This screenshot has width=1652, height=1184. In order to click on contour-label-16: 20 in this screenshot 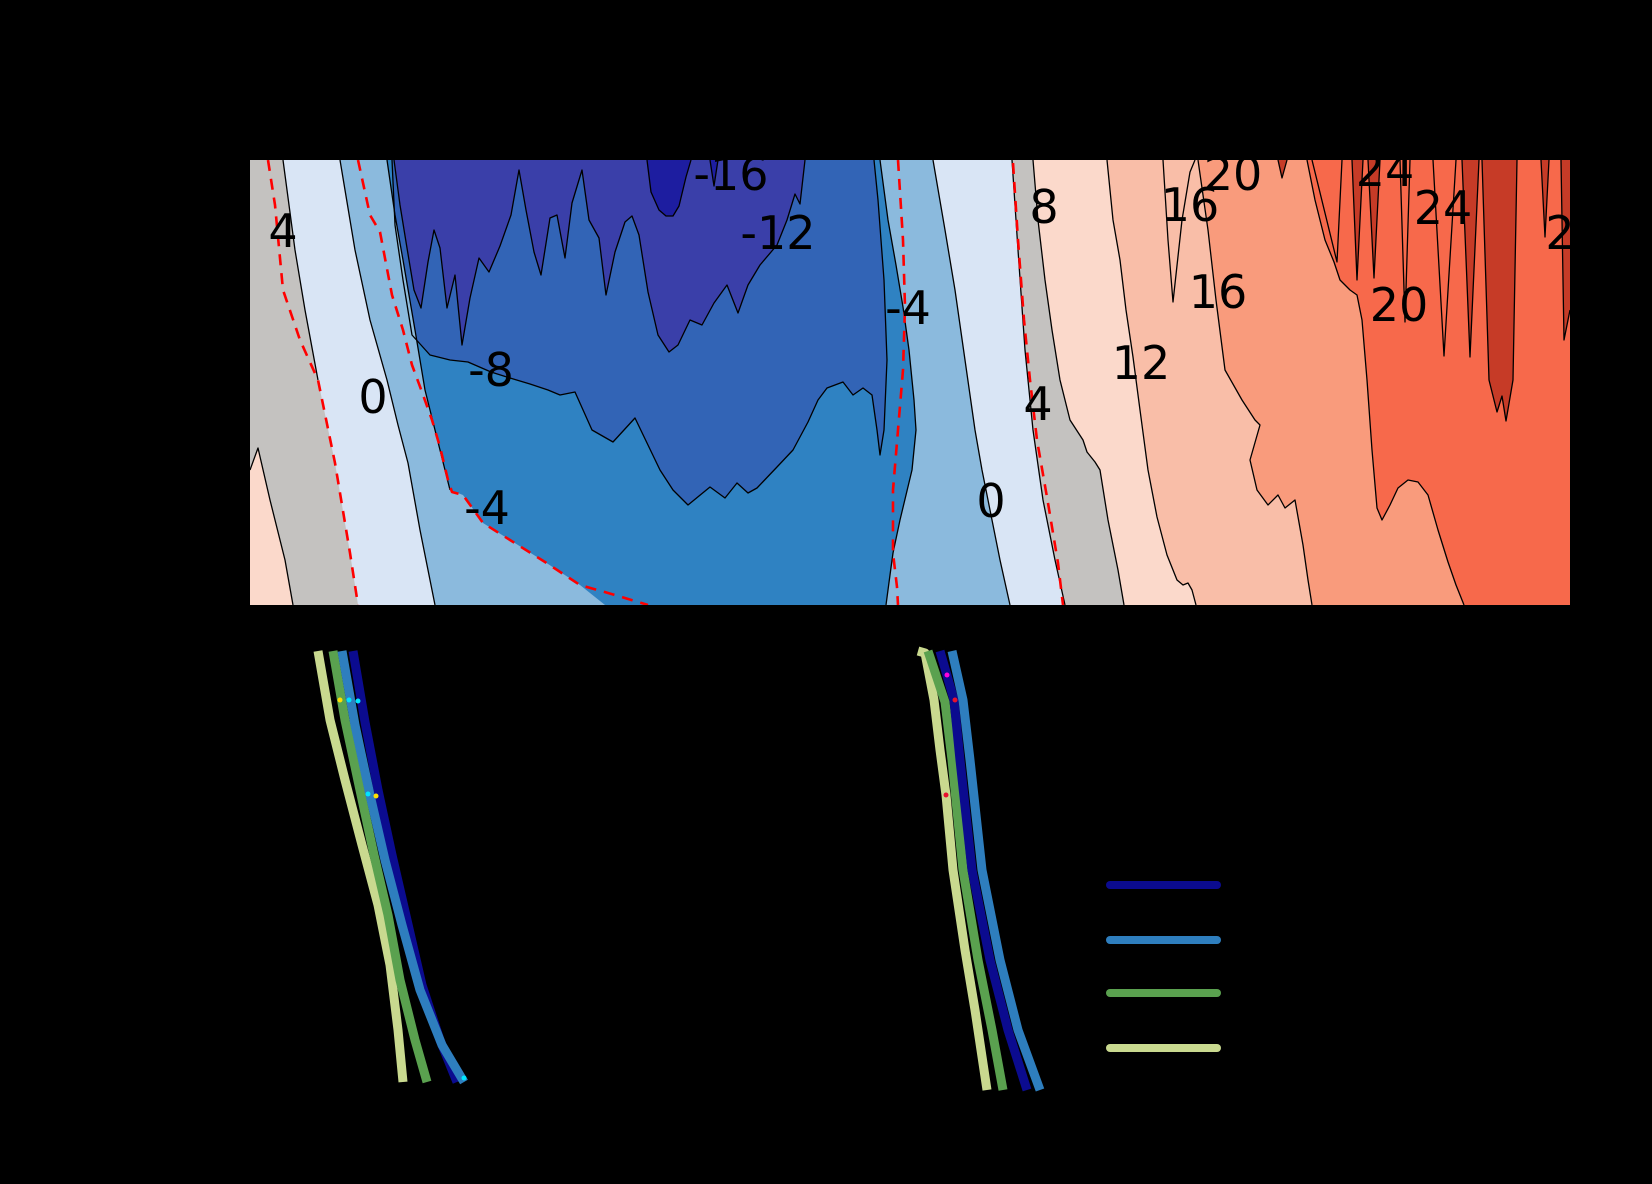, I will do `click(1399, 305)`.